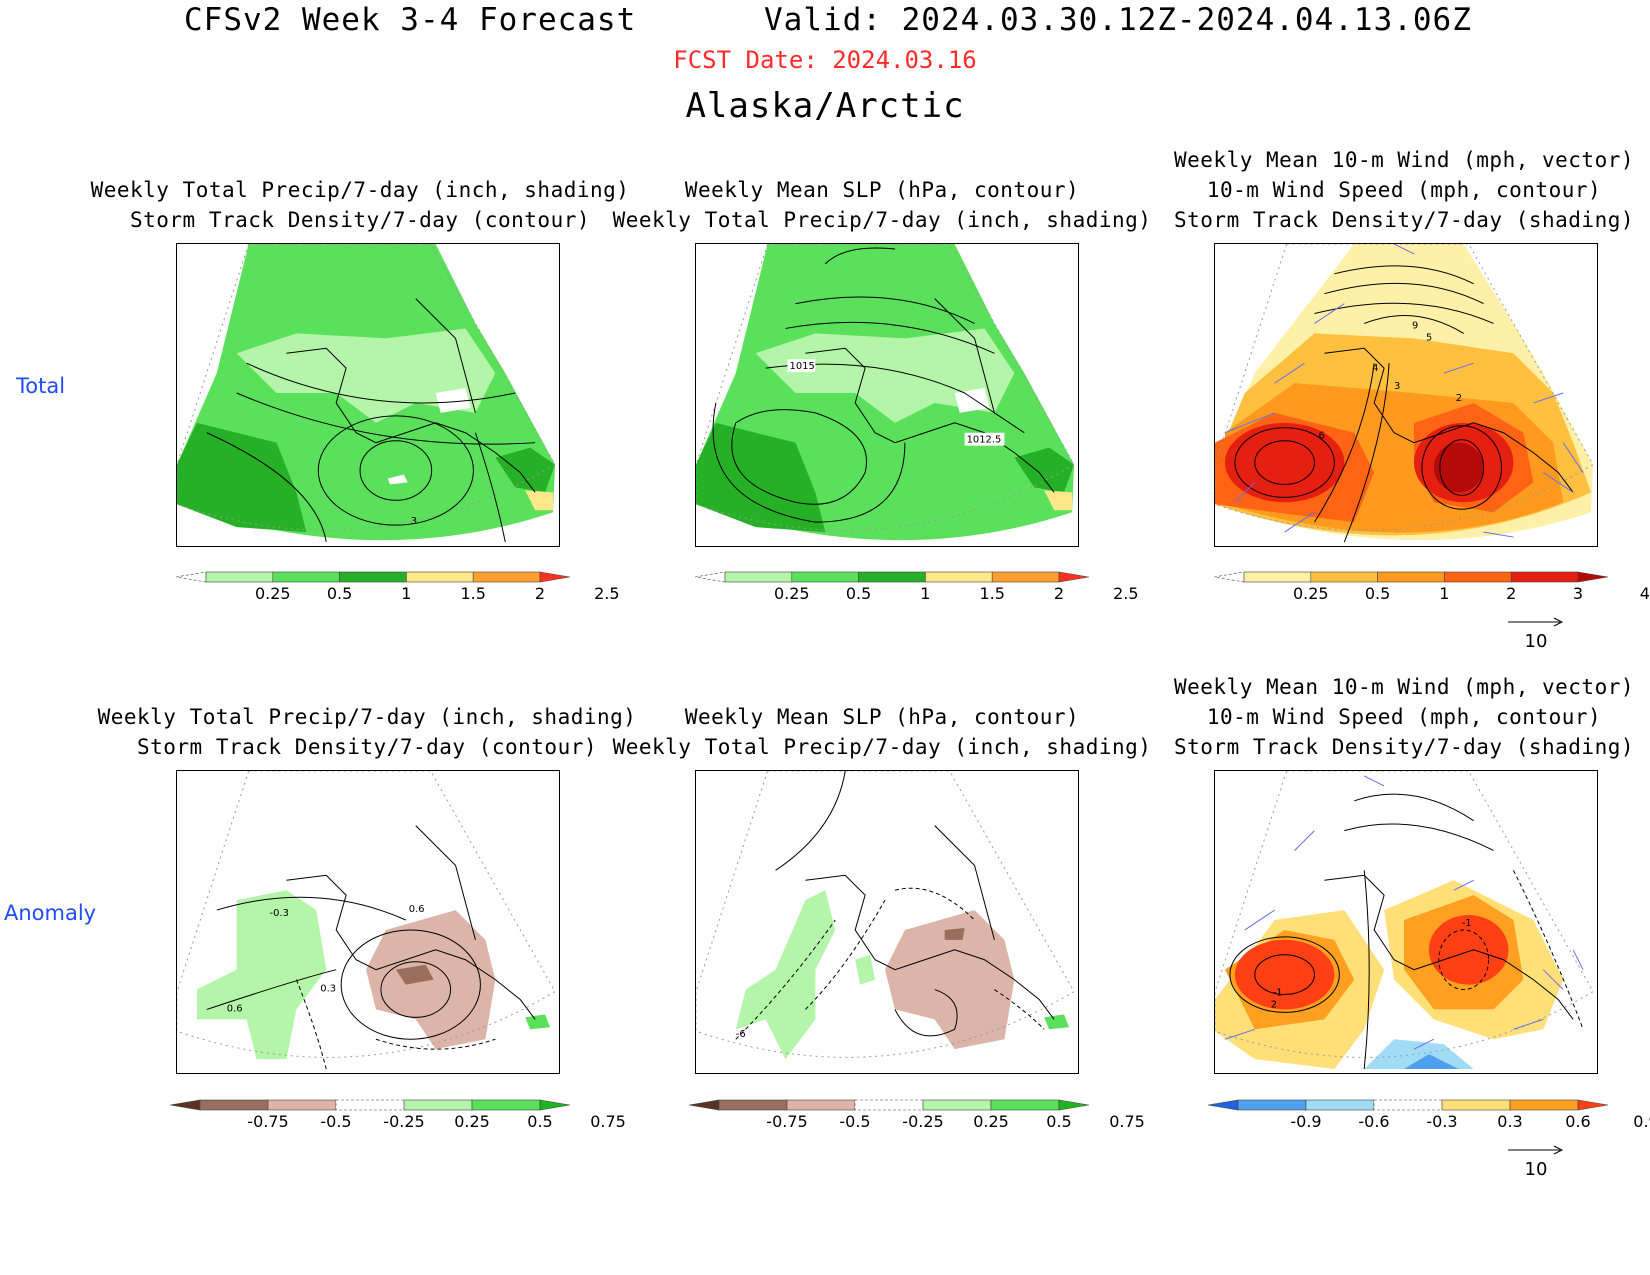  I want to click on colorbar-tick-label: -0.75, so click(268, 1121).